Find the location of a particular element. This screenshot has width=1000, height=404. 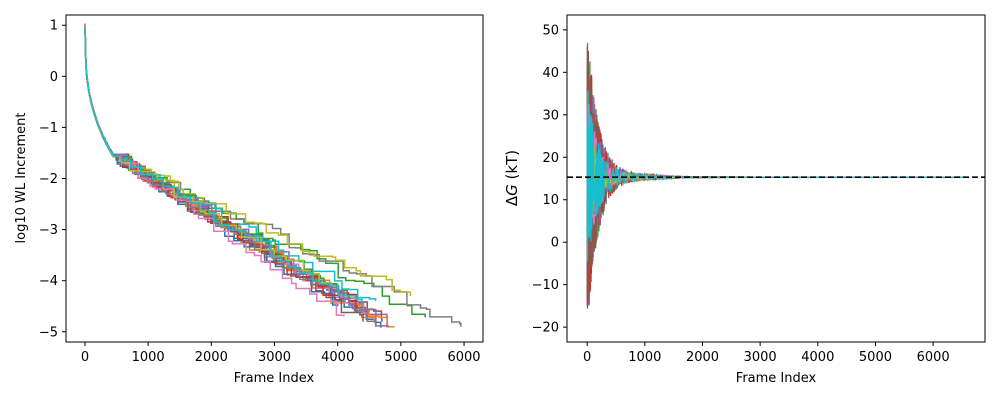

y-tick-label: −5 is located at coordinates (48, 332).